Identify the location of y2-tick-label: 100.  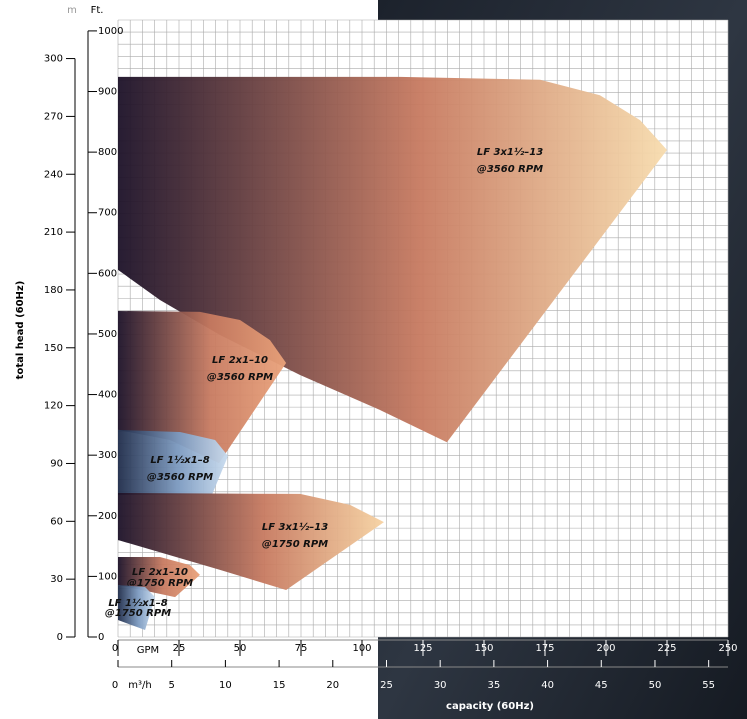
(107, 576).